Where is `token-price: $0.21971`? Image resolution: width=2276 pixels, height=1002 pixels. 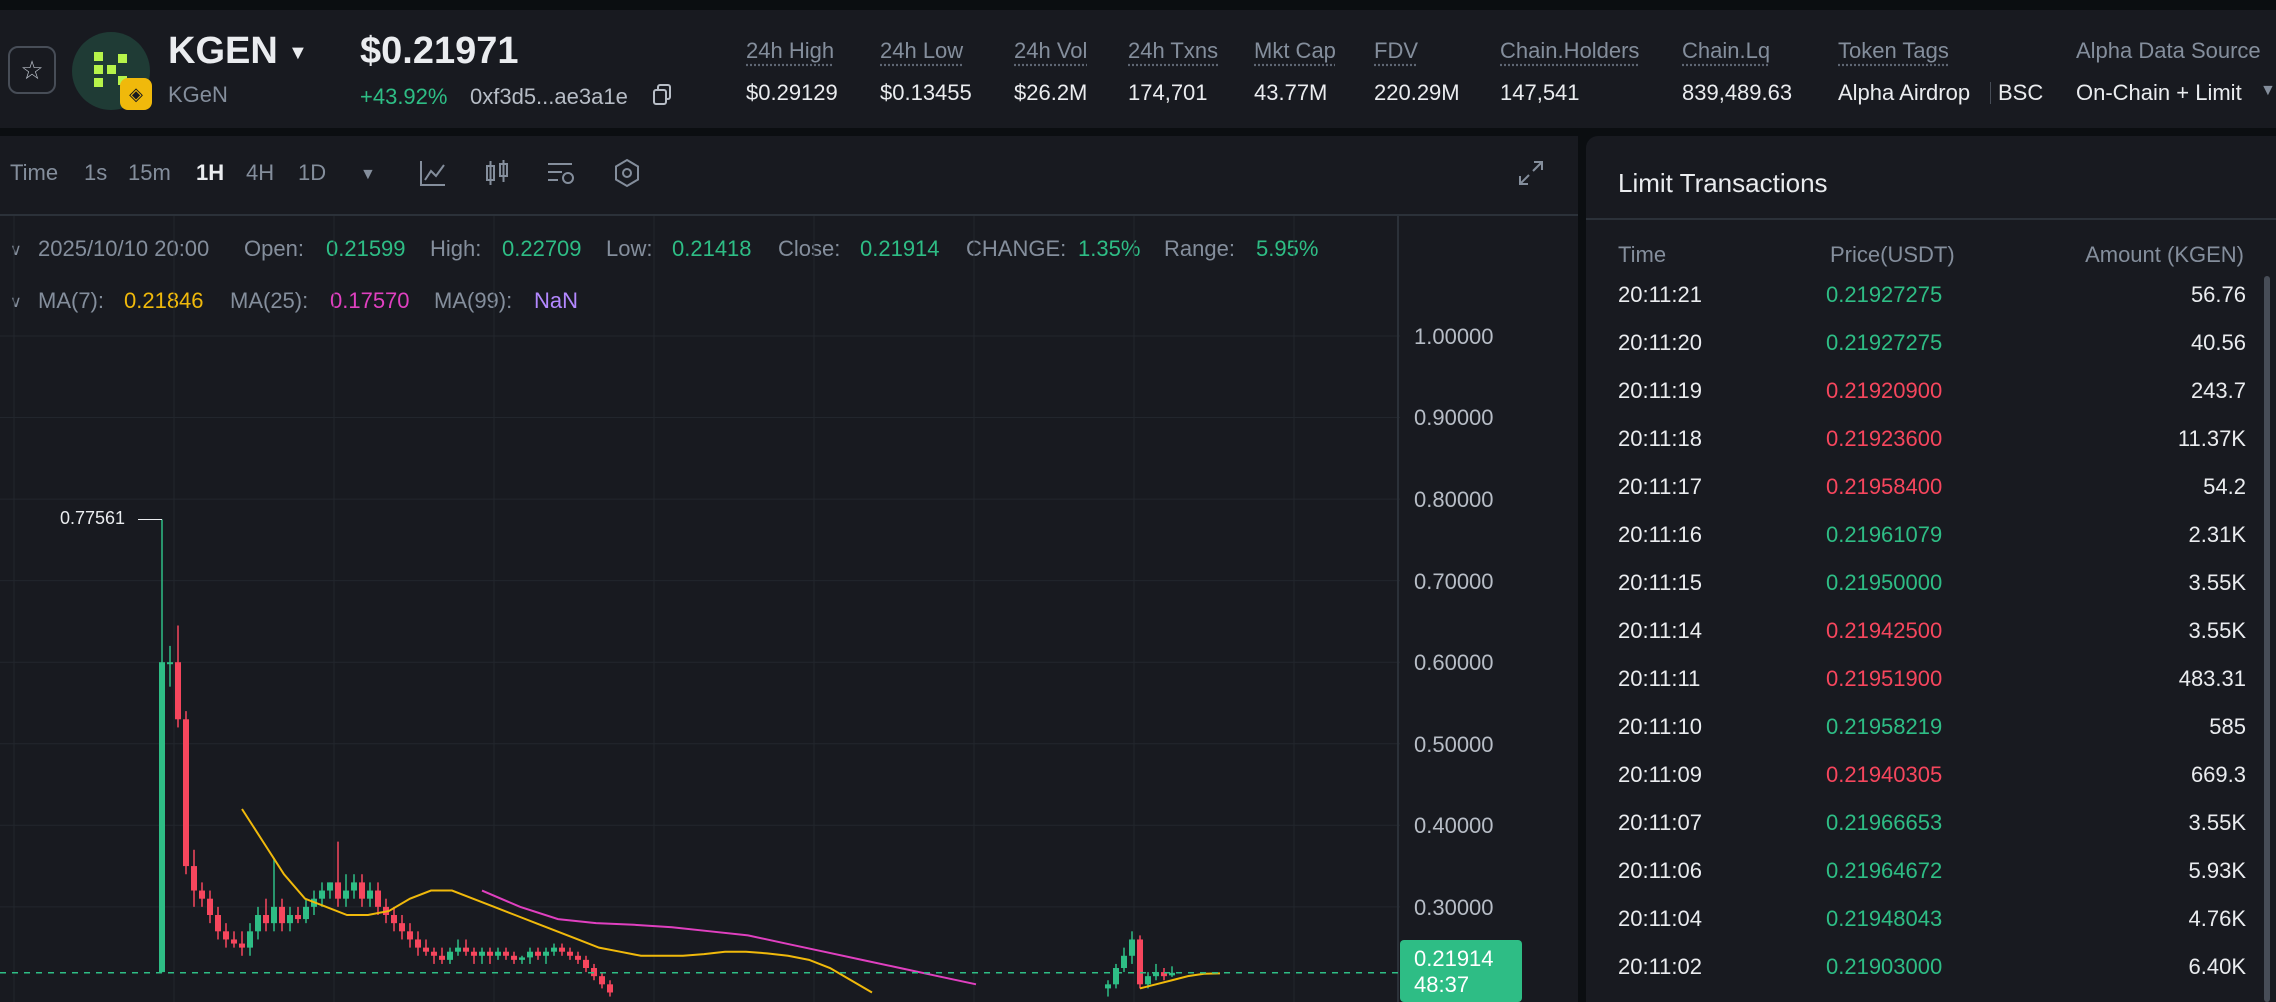 token-price: $0.21971 is located at coordinates (439, 51).